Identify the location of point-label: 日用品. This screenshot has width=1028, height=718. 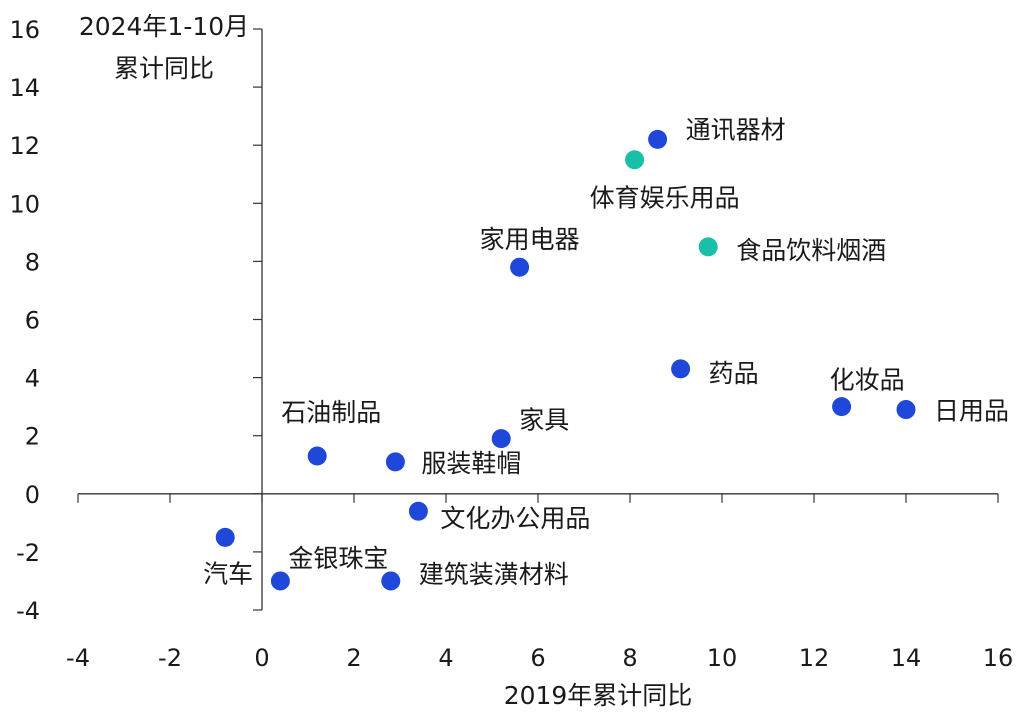
(971, 411).